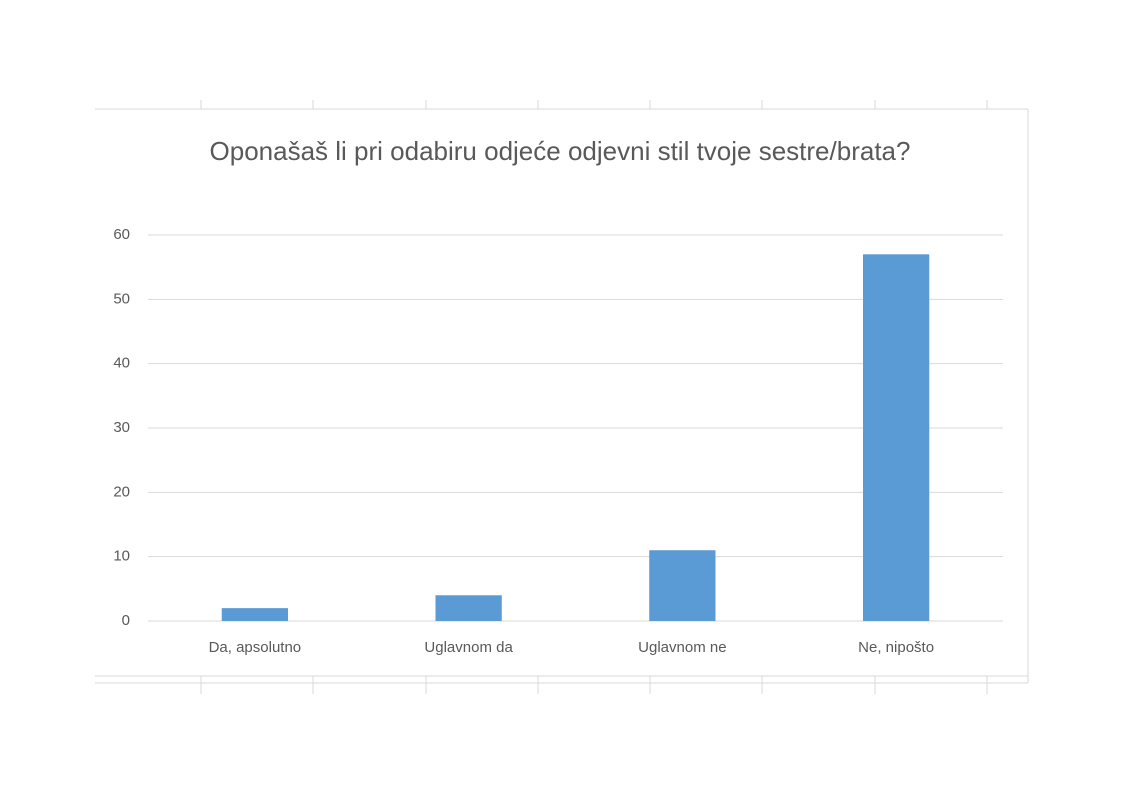  Describe the element at coordinates (896, 647) in the screenshot. I see `x-tick-label: Ne, nipošto` at that location.